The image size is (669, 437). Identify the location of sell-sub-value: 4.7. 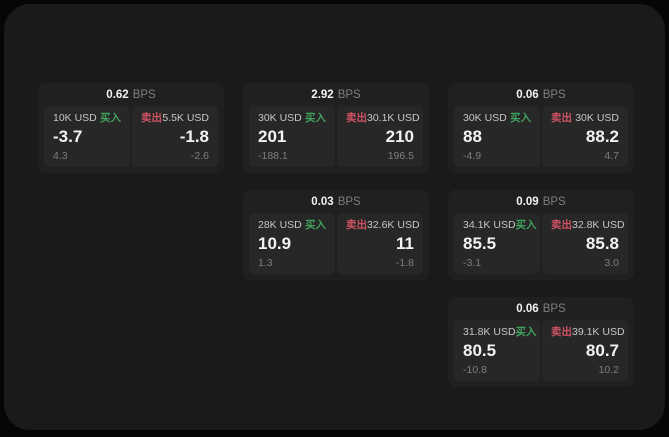
(611, 155).